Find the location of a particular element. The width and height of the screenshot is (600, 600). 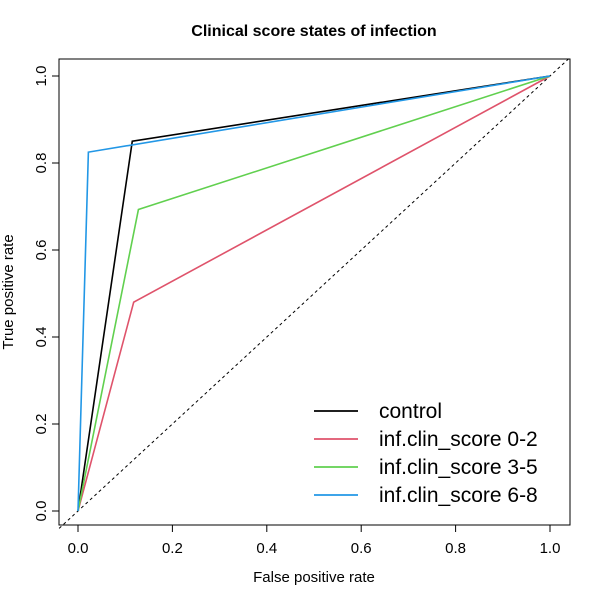

x-tick-label: 0.4 is located at coordinates (266, 548).